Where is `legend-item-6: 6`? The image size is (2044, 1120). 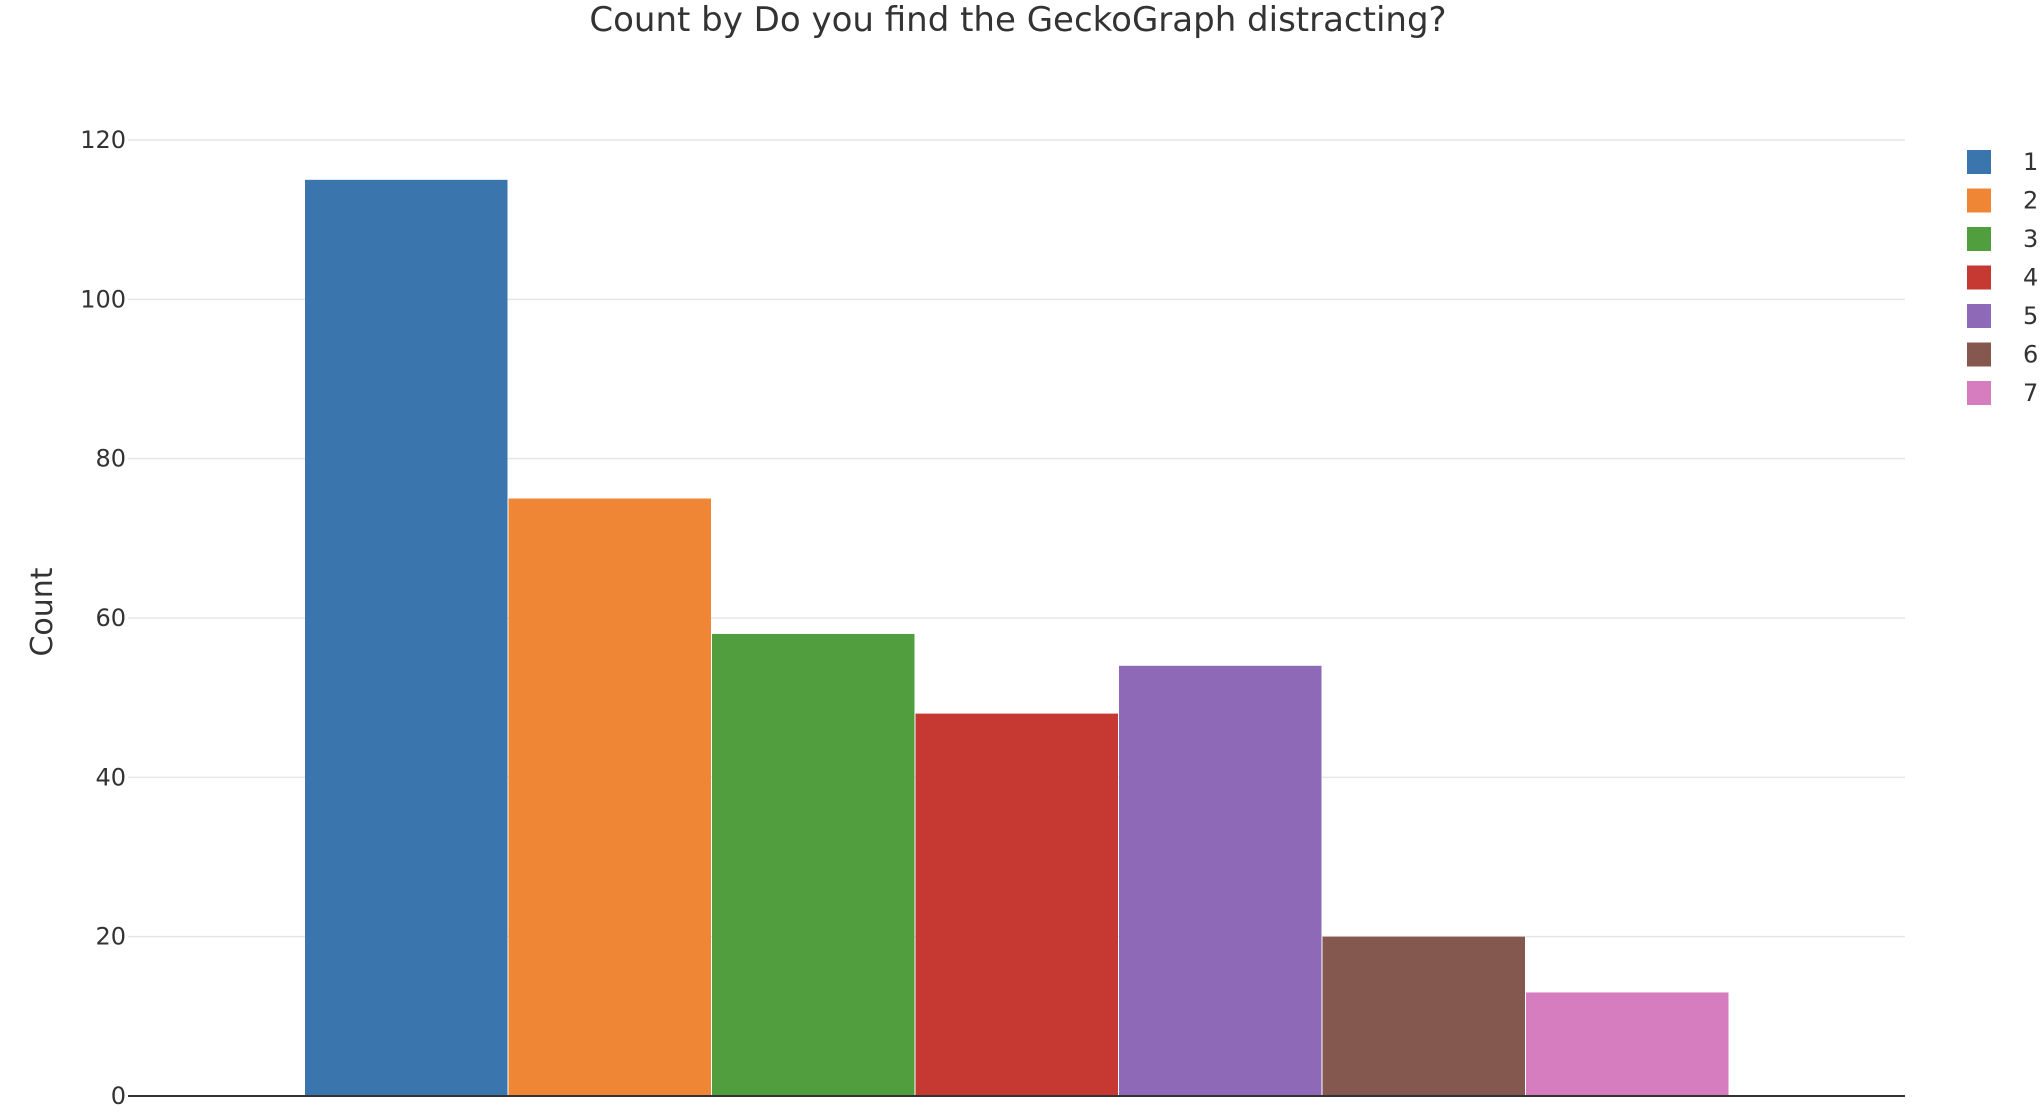 legend-item-6: 6 is located at coordinates (2002, 355).